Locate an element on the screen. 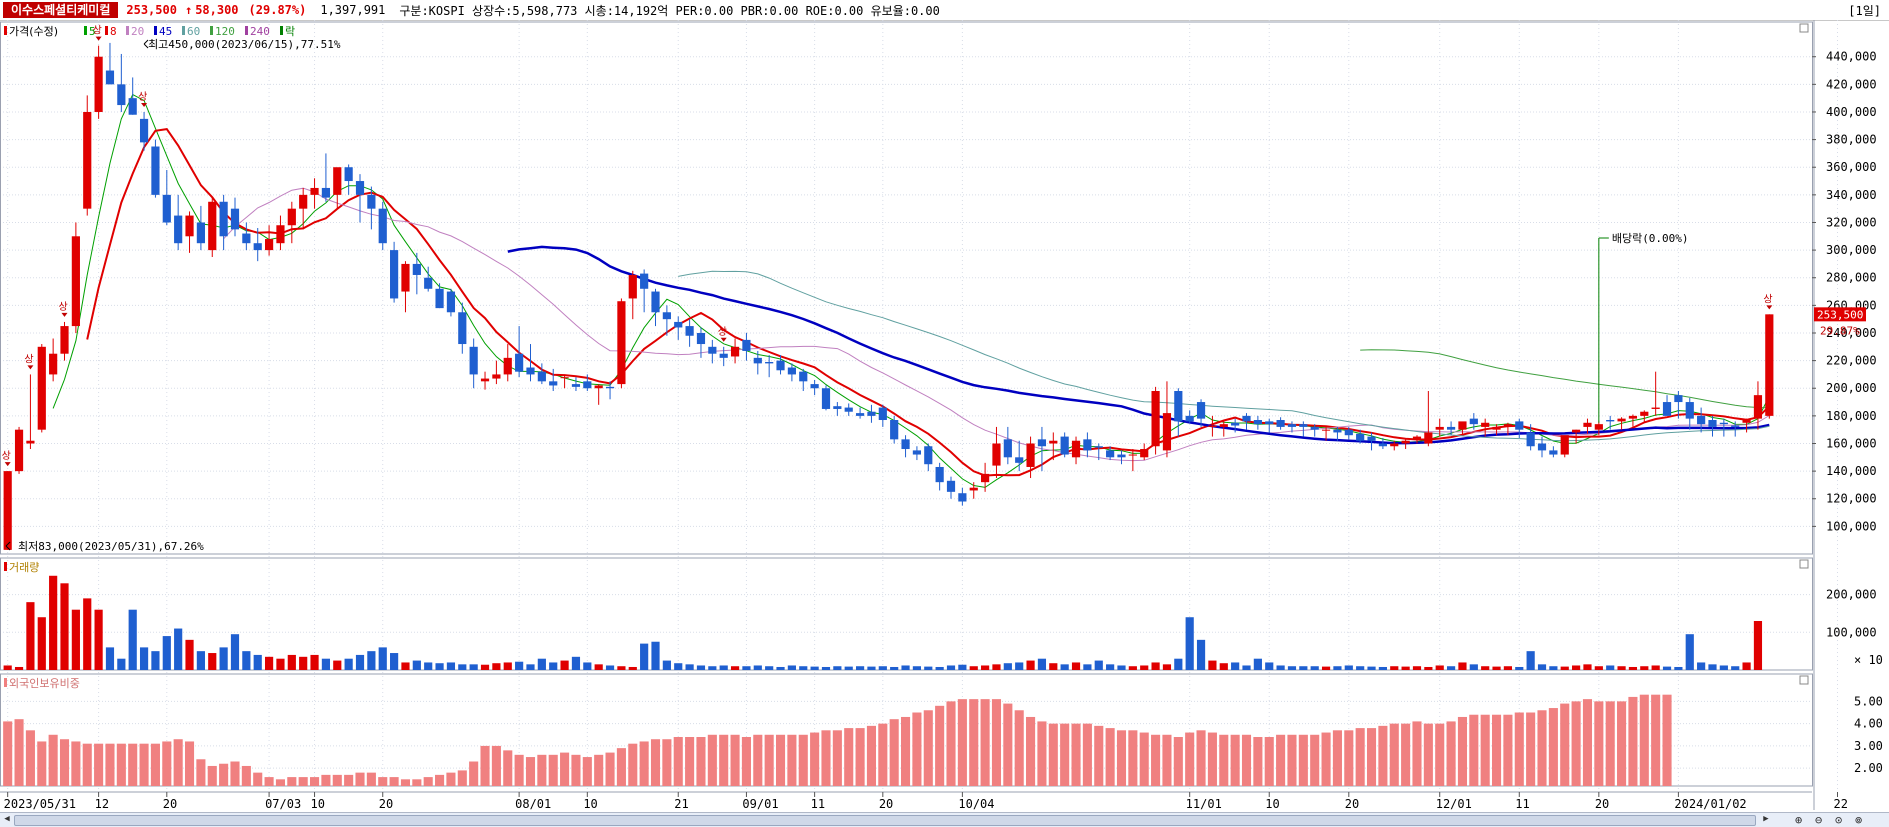 The image size is (1889, 827). zoom-fit-icon: ⊚ is located at coordinates (1859, 820).